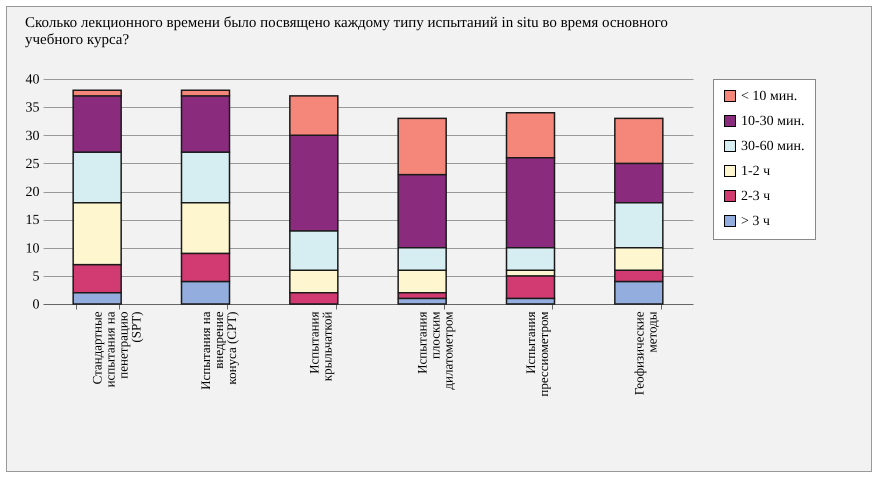 This screenshot has height=482, width=880. Describe the element at coordinates (33, 108) in the screenshot. I see `y-tick-label: 35` at that location.